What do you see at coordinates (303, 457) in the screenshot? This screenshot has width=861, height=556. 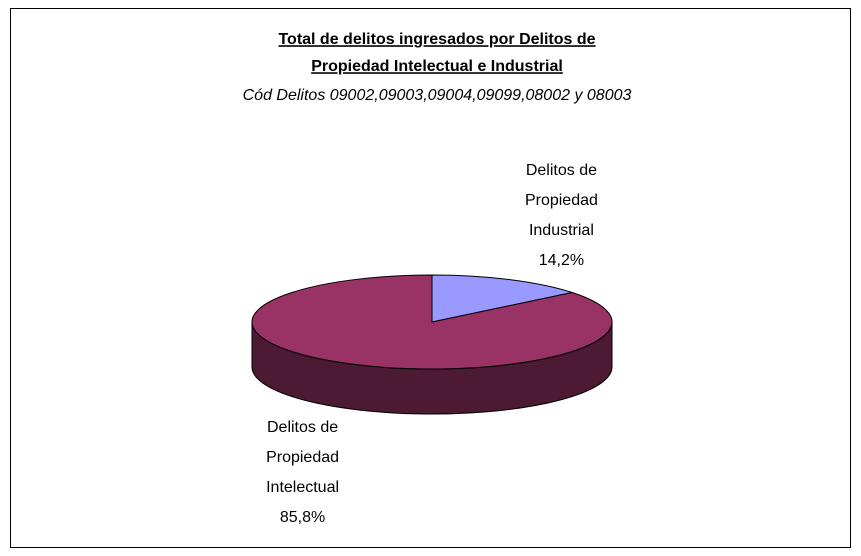 I see `slice-name: Delitos de Propiedad Intelectual` at bounding box center [303, 457].